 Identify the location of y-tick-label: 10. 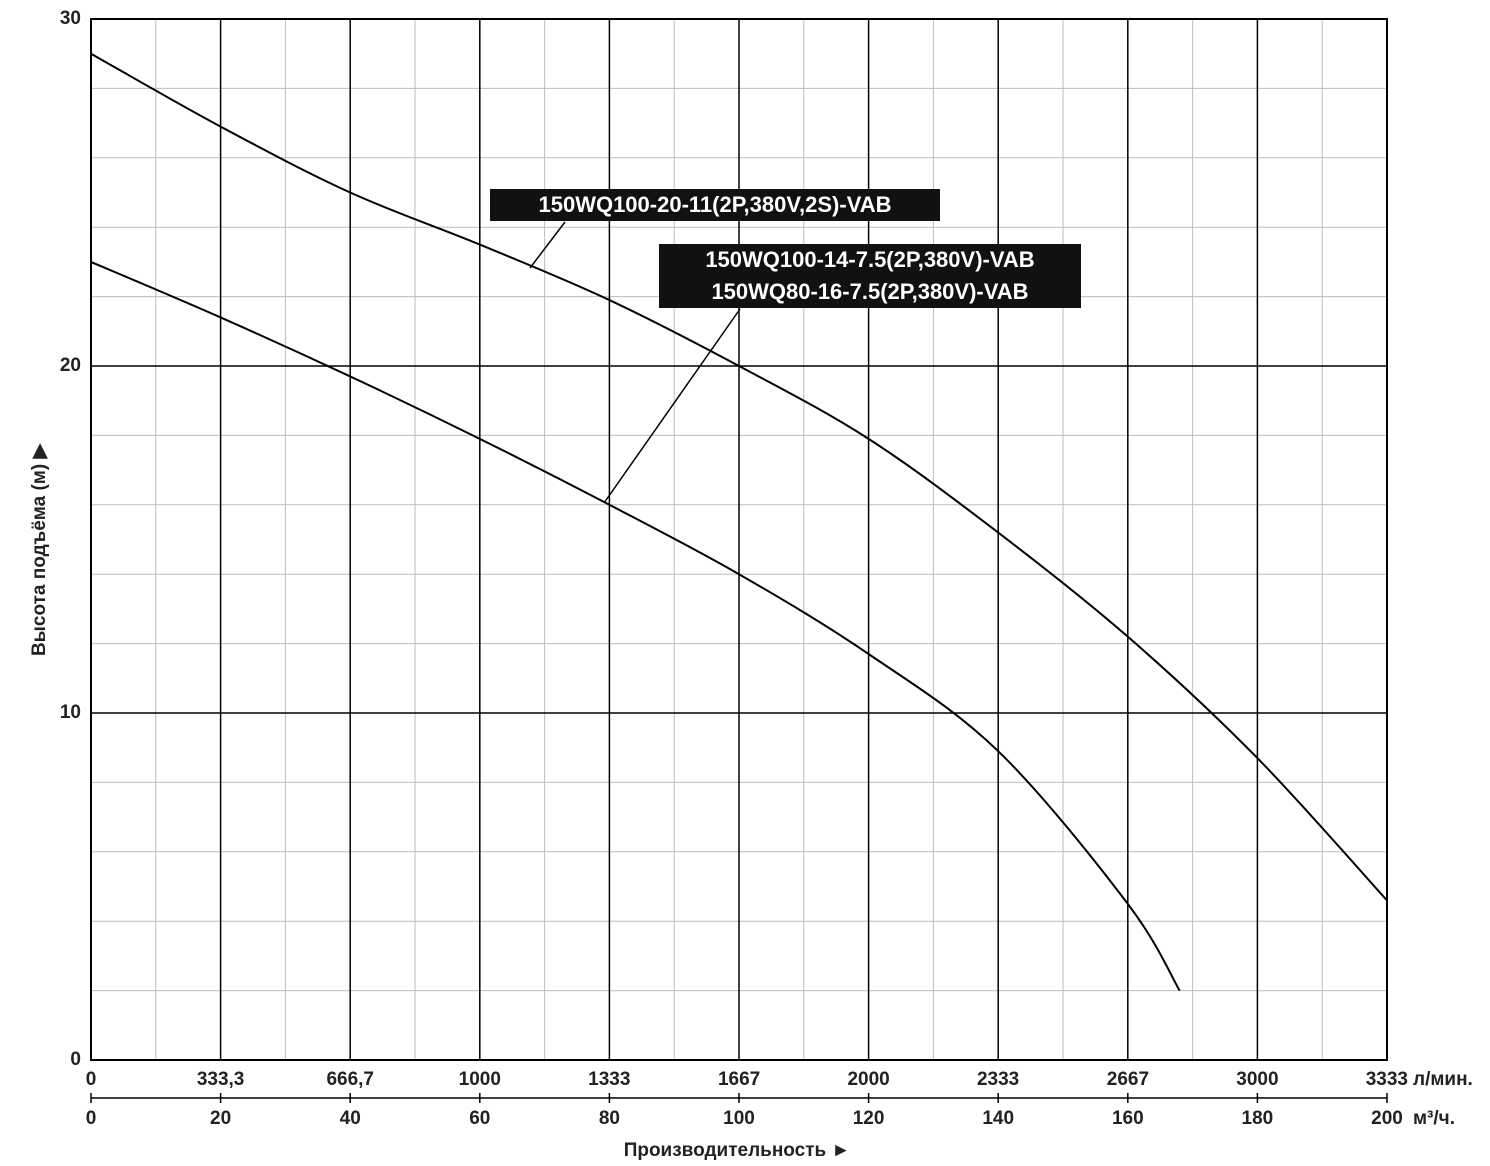
(70, 712).